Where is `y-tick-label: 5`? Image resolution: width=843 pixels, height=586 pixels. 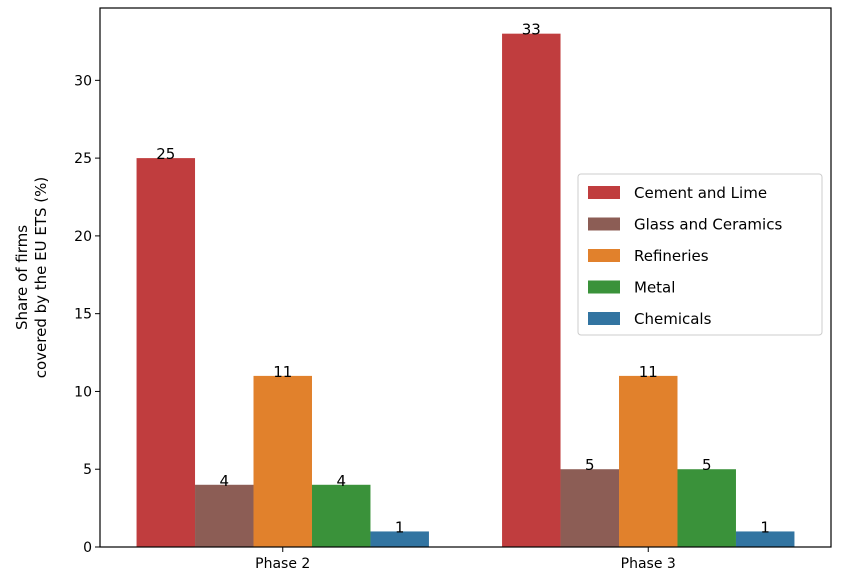
y-tick-label: 5 is located at coordinates (87, 470).